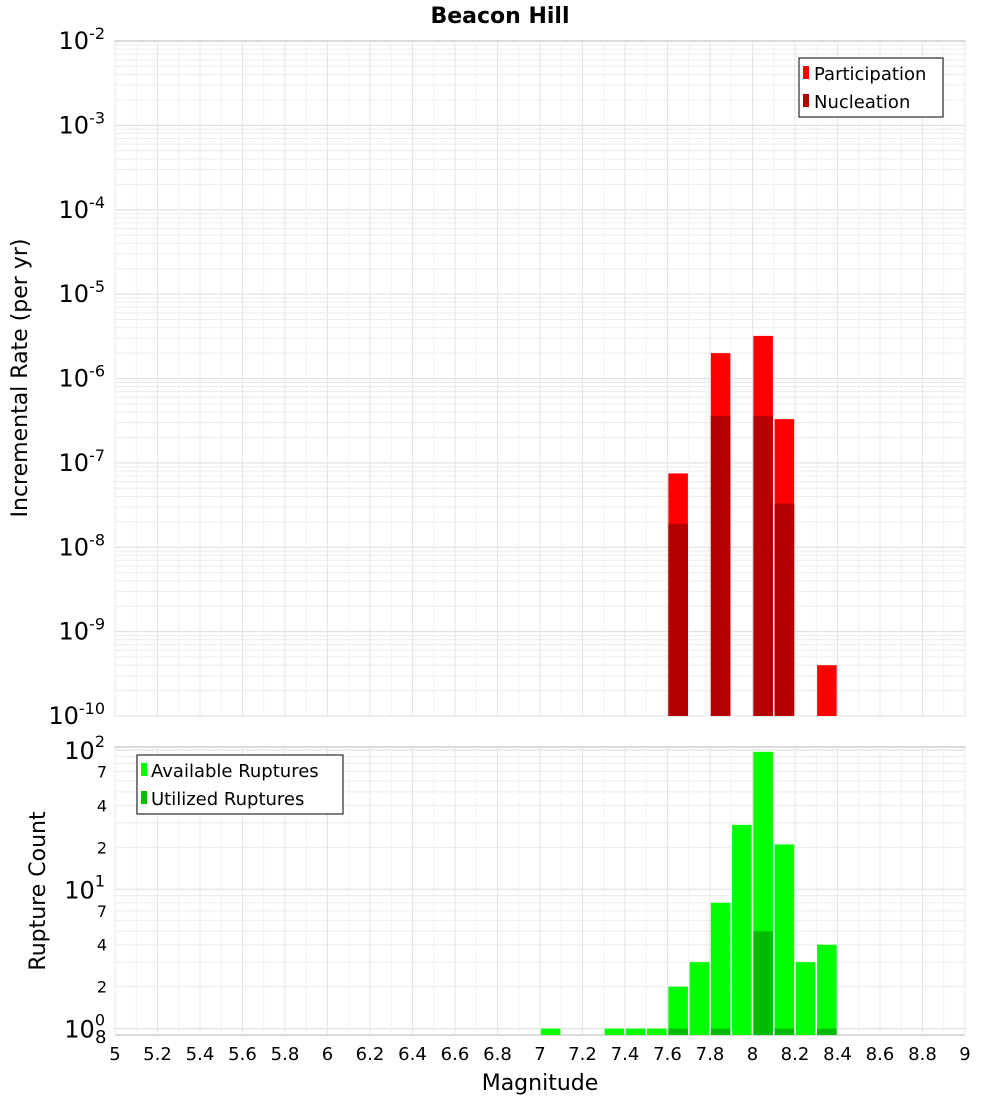  I want to click on rate-y-tick-label: 10⁻⁶, so click(82, 377).